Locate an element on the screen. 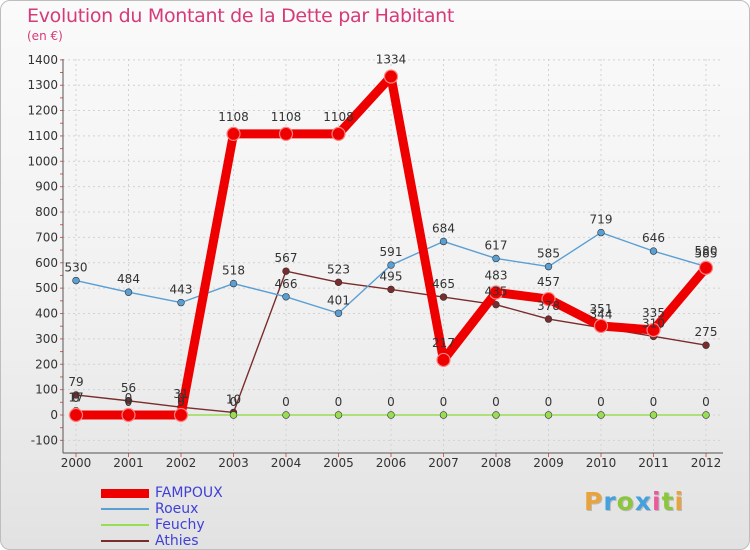 The image size is (750, 550). legend-label-feuchy: Feuchy is located at coordinates (180, 525).